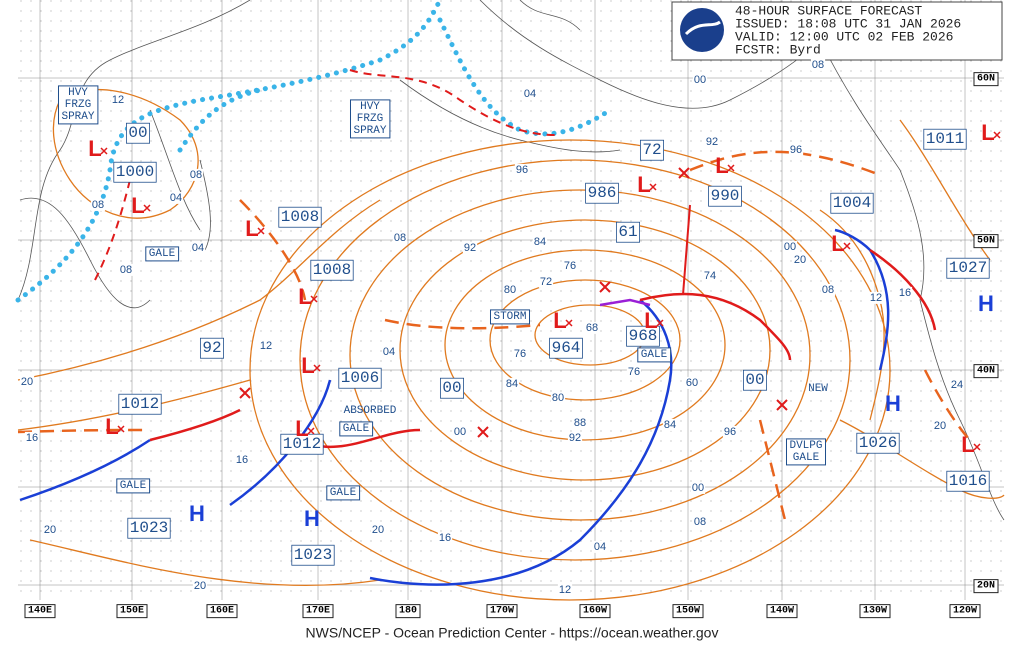 The height and width of the screenshot is (652, 1024). I want to click on box-label-line: SPRAY, so click(369, 131).